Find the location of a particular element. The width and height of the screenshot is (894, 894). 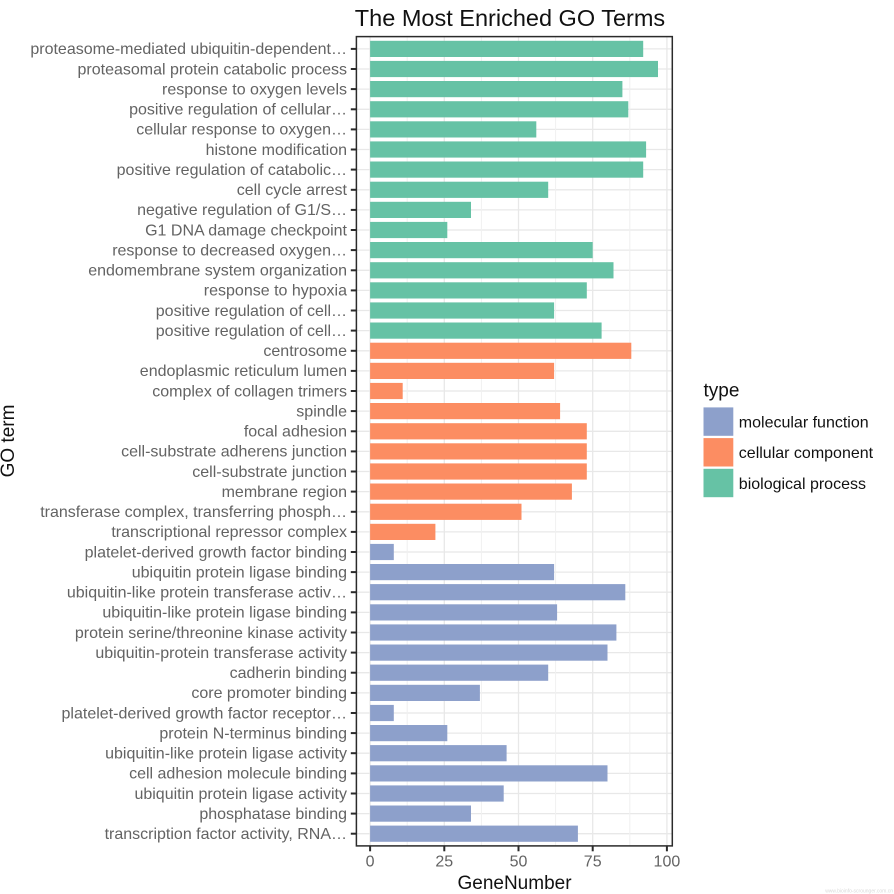

svg-text: type is located at coordinates (722, 391).